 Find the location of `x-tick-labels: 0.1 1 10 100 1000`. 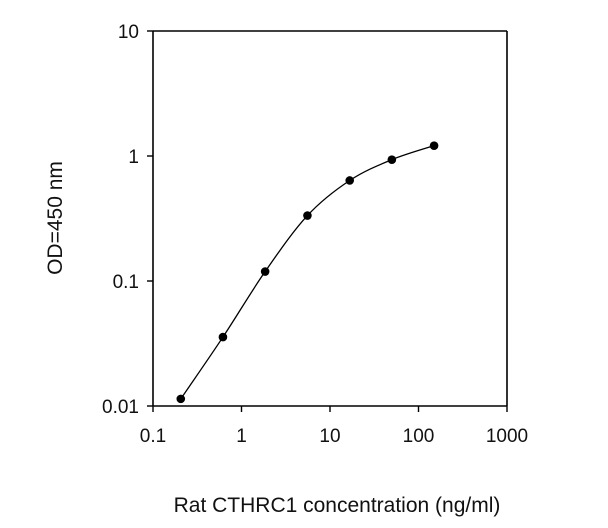

x-tick-labels: 0.1 1 10 100 1000 is located at coordinates (334, 436).